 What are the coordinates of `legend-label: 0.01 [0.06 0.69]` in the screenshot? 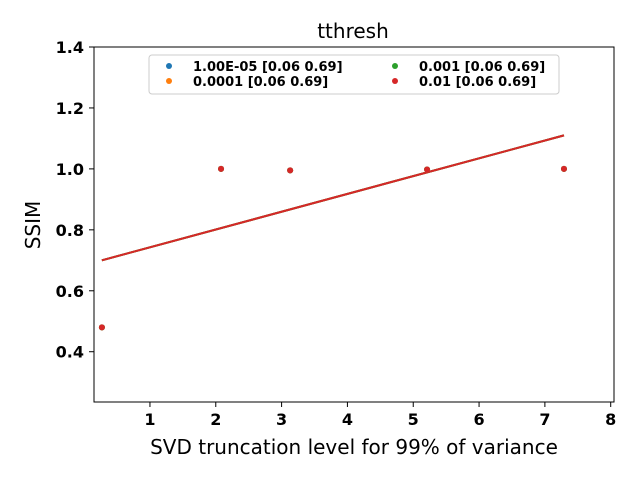 It's located at (477, 82).